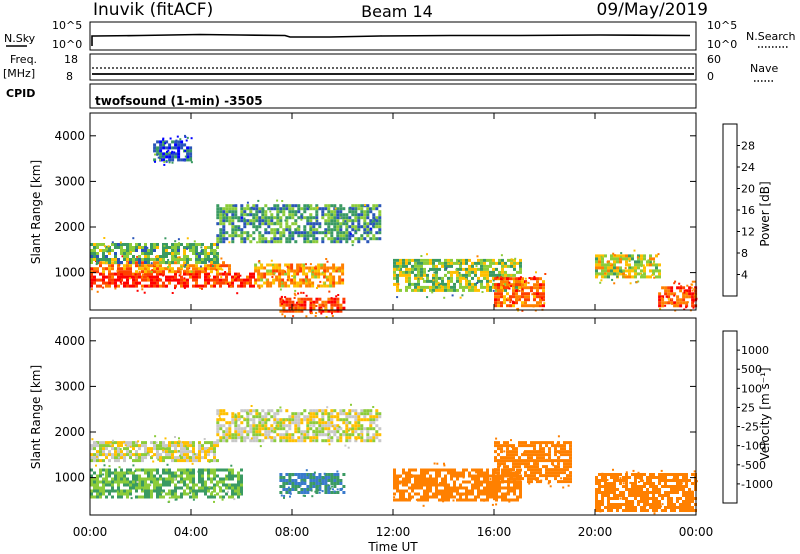 This screenshot has width=800, height=554. Describe the element at coordinates (494, 532) in the screenshot. I see `x-tick-label: 16:00` at that location.